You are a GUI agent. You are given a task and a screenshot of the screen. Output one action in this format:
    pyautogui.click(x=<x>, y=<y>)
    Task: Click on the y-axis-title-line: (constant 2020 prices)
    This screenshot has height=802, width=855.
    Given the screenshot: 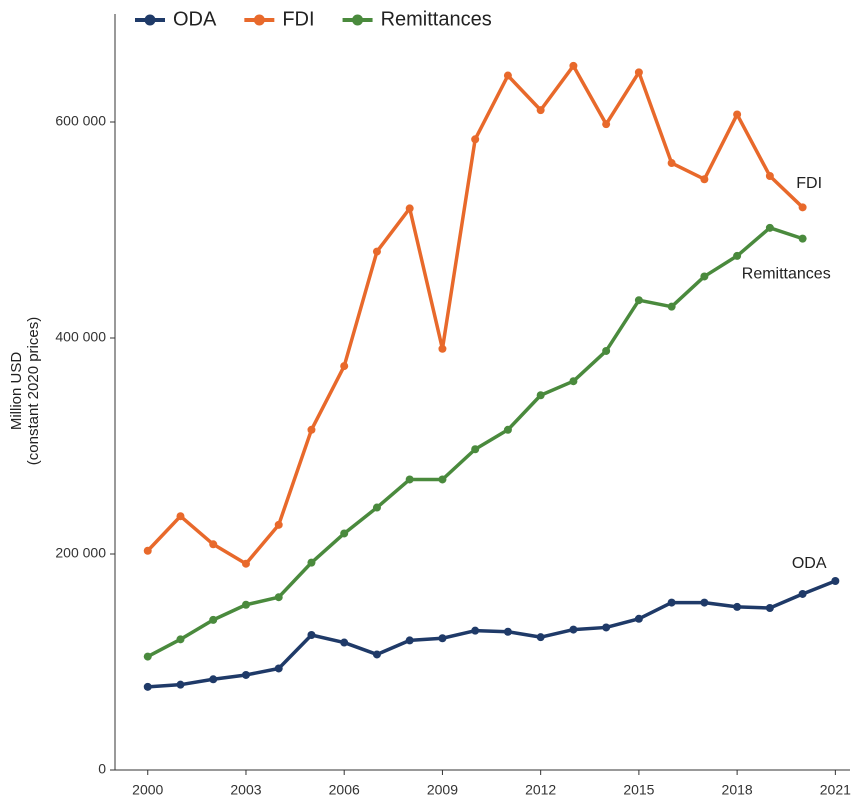 What is the action you would take?
    pyautogui.click(x=33, y=391)
    